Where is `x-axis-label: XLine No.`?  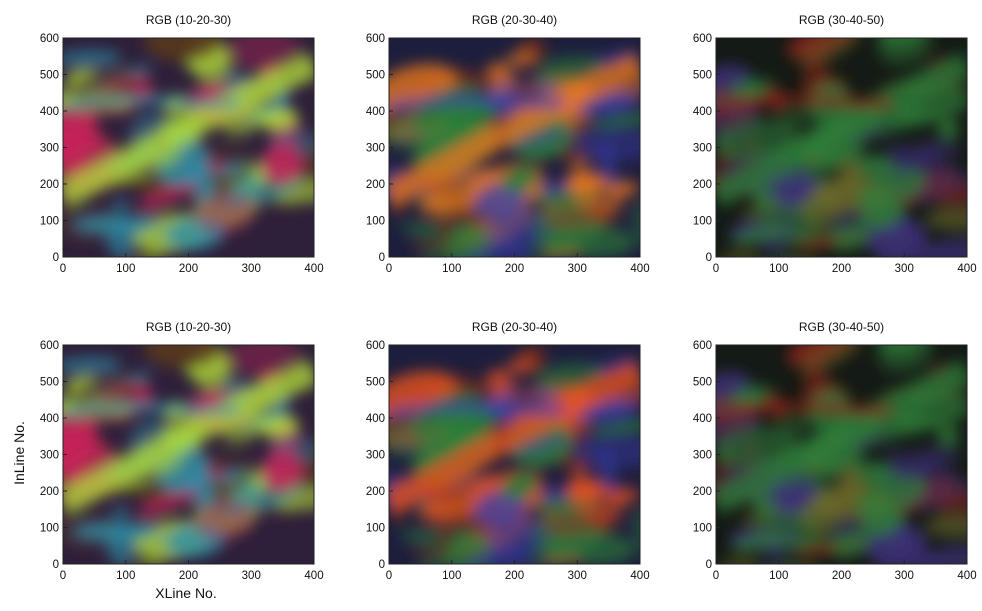 x-axis-label: XLine No. is located at coordinates (185, 593).